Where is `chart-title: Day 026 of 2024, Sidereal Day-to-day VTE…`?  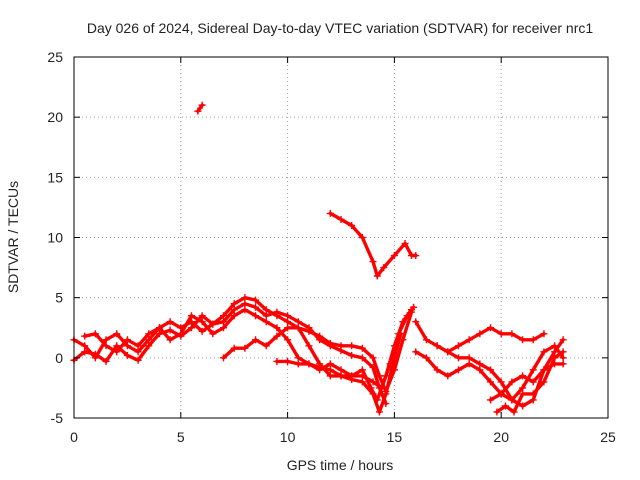 chart-title: Day 026 of 2024, Sidereal Day-to-day VTE… is located at coordinates (340, 28).